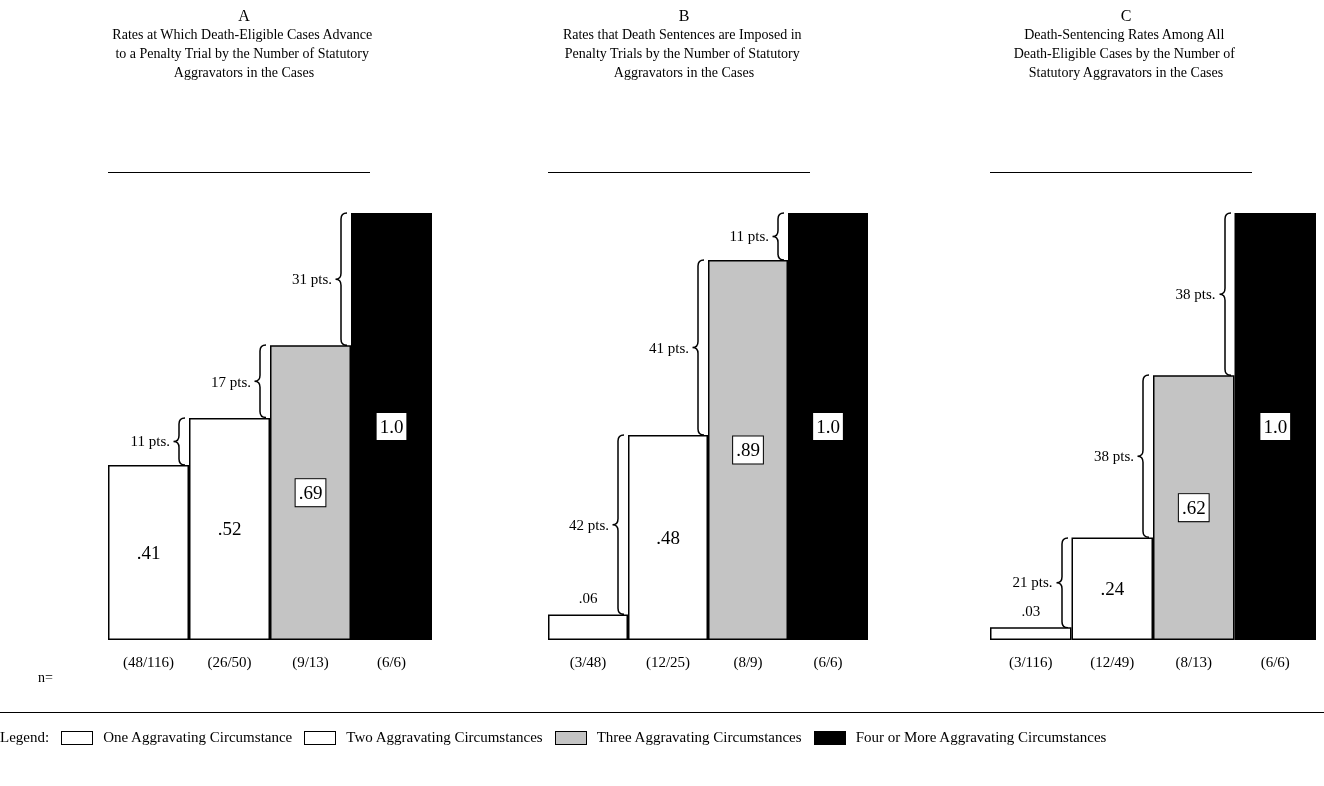 The image size is (1324, 786). What do you see at coordinates (668, 347) in the screenshot?
I see `annotation: 41 pts.` at bounding box center [668, 347].